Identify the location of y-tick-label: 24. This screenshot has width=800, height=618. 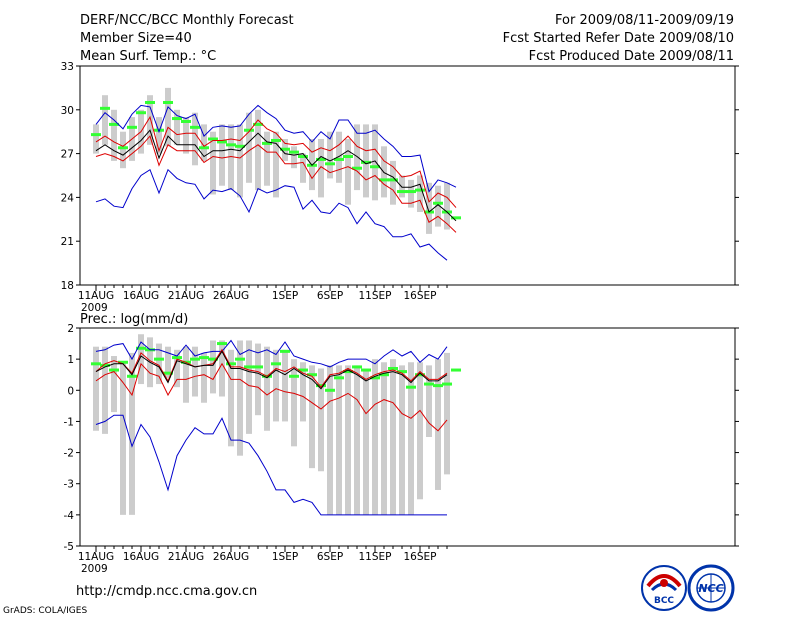
(68, 198).